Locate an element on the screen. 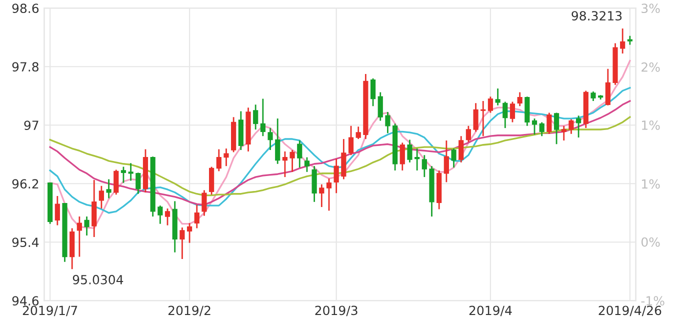 The height and width of the screenshot is (325, 680). x-tick-label: 2019/4/26 is located at coordinates (630, 311).